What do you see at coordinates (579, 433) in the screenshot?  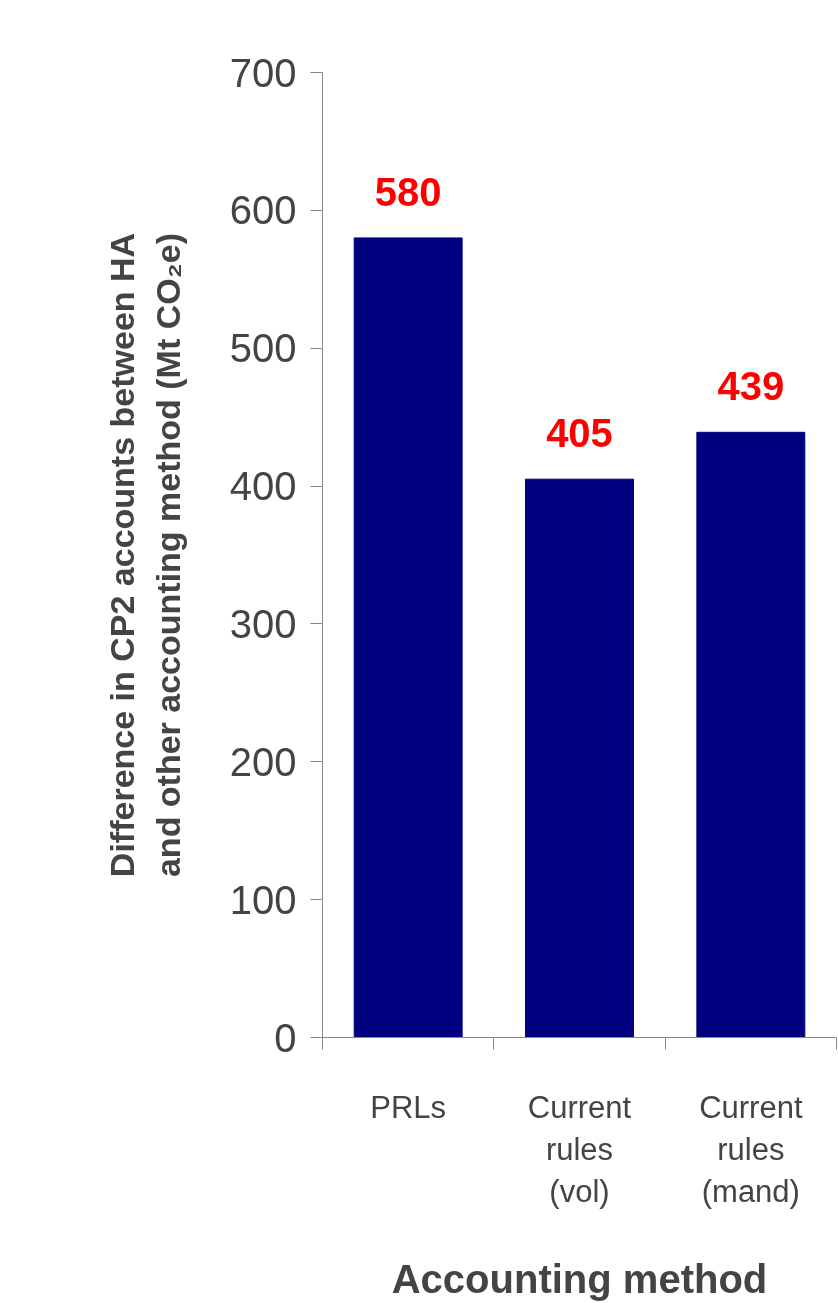 I see `data-label: 405` at bounding box center [579, 433].